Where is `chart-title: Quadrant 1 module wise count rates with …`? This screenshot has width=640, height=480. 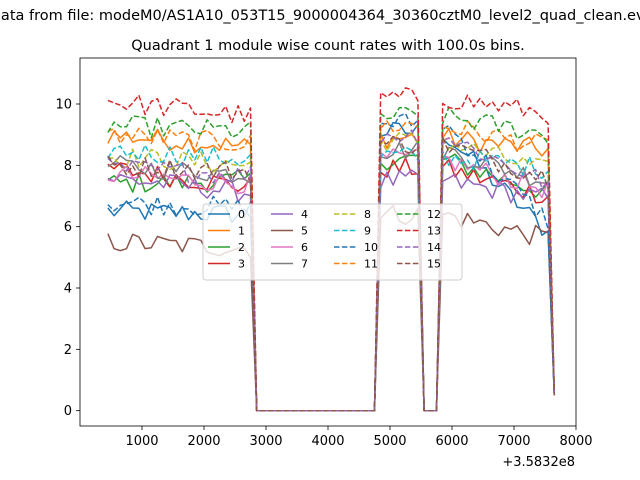 chart-title: Quadrant 1 module wise count rates with … is located at coordinates (328, 46).